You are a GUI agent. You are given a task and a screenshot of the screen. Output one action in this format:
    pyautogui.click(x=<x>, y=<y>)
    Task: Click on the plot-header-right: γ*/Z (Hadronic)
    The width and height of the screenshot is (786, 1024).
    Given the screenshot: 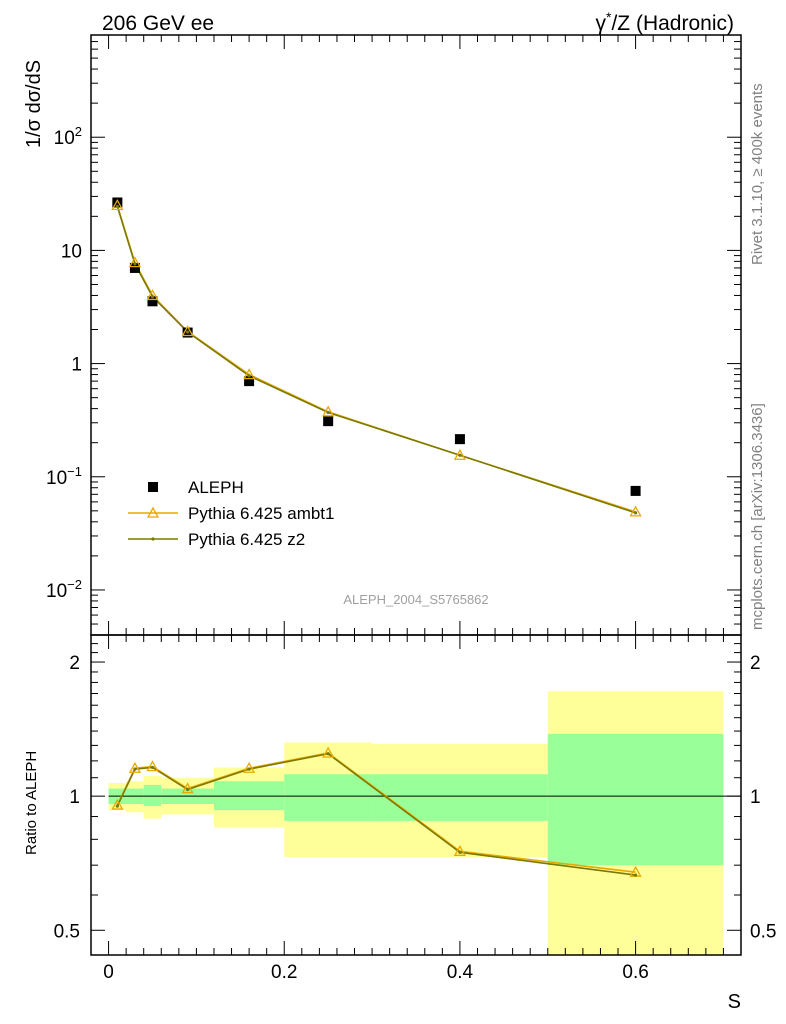 What is the action you would take?
    pyautogui.click(x=665, y=22)
    